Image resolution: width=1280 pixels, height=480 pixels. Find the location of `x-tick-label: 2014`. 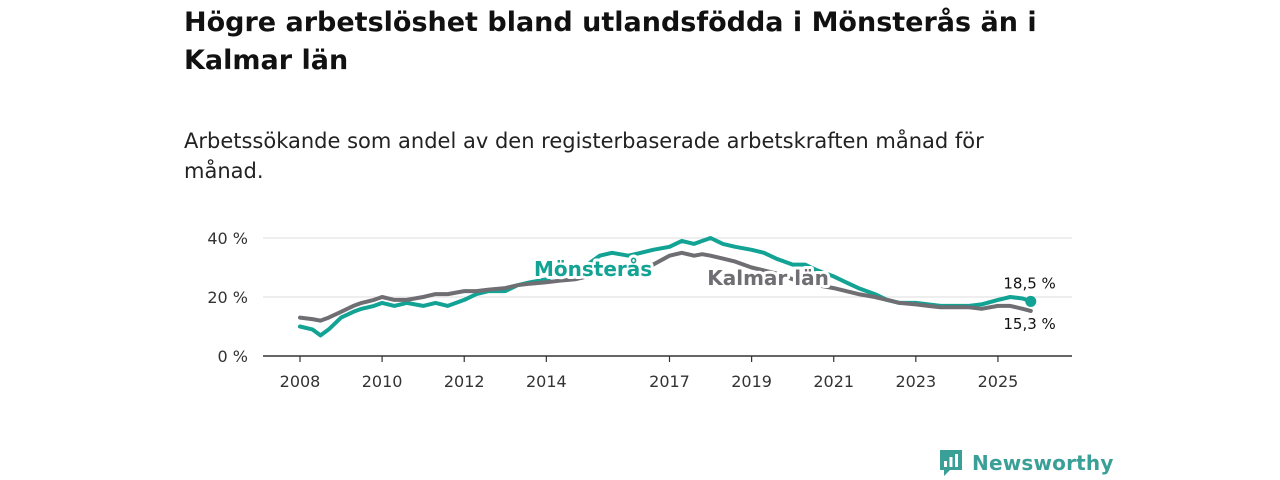

x-tick-label: 2014 is located at coordinates (546, 381).